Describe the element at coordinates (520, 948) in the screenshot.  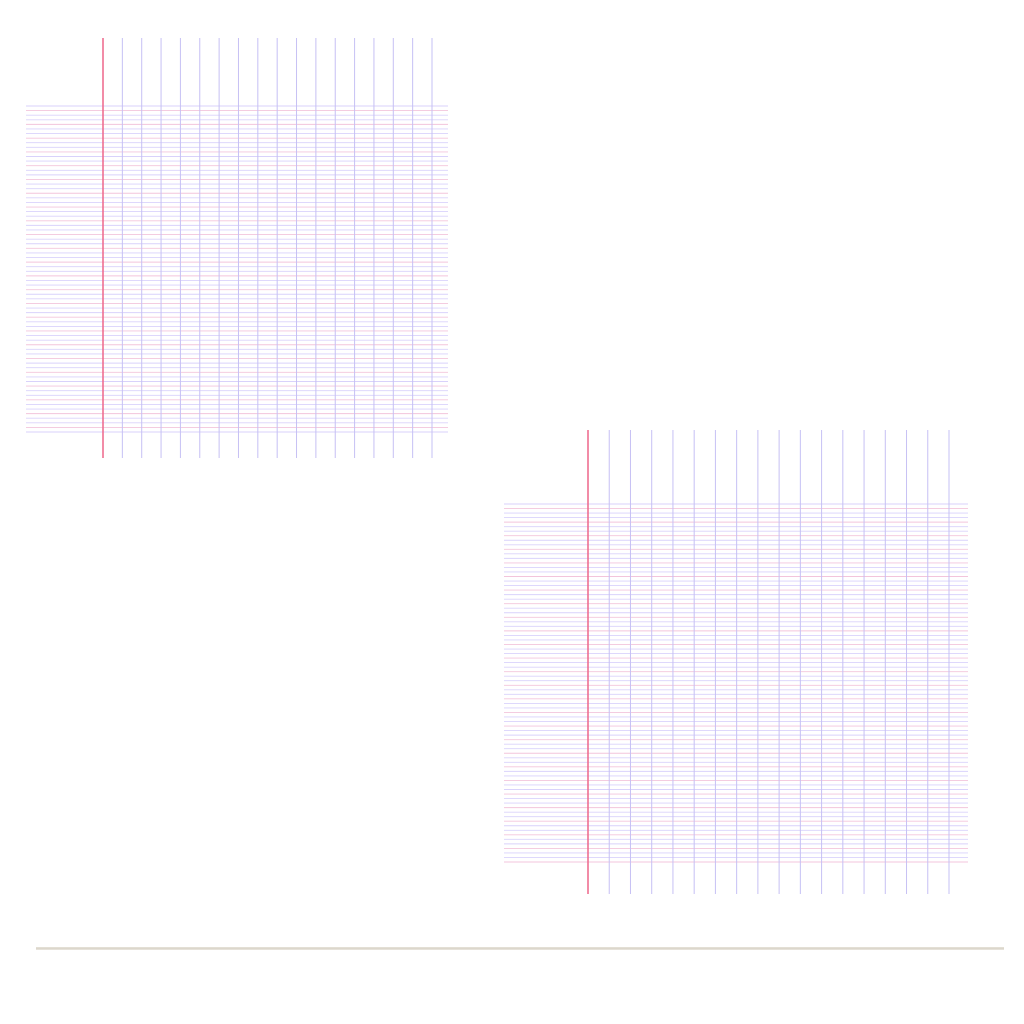
I see `footer-divider` at that location.